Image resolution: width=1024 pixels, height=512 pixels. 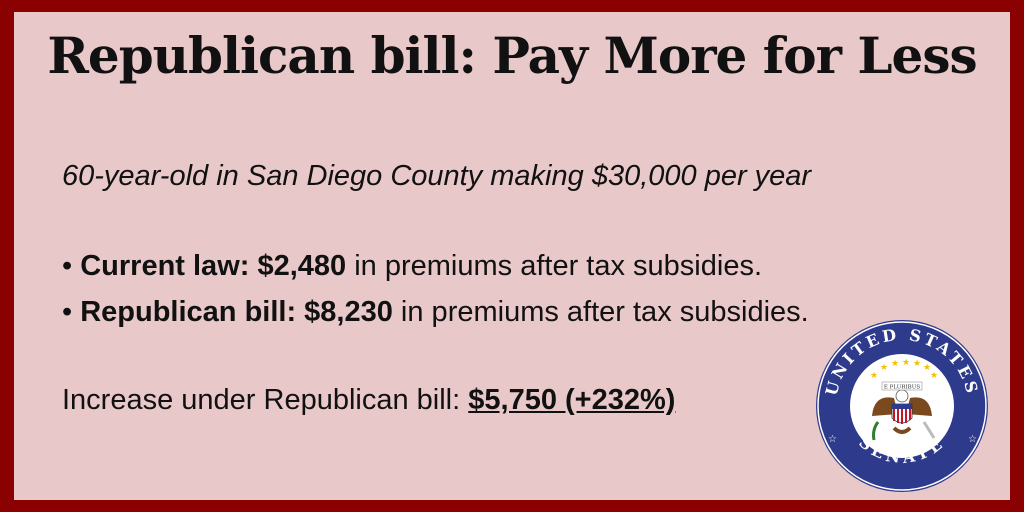 What do you see at coordinates (929, 430) in the screenshot?
I see `arrows-icon` at bounding box center [929, 430].